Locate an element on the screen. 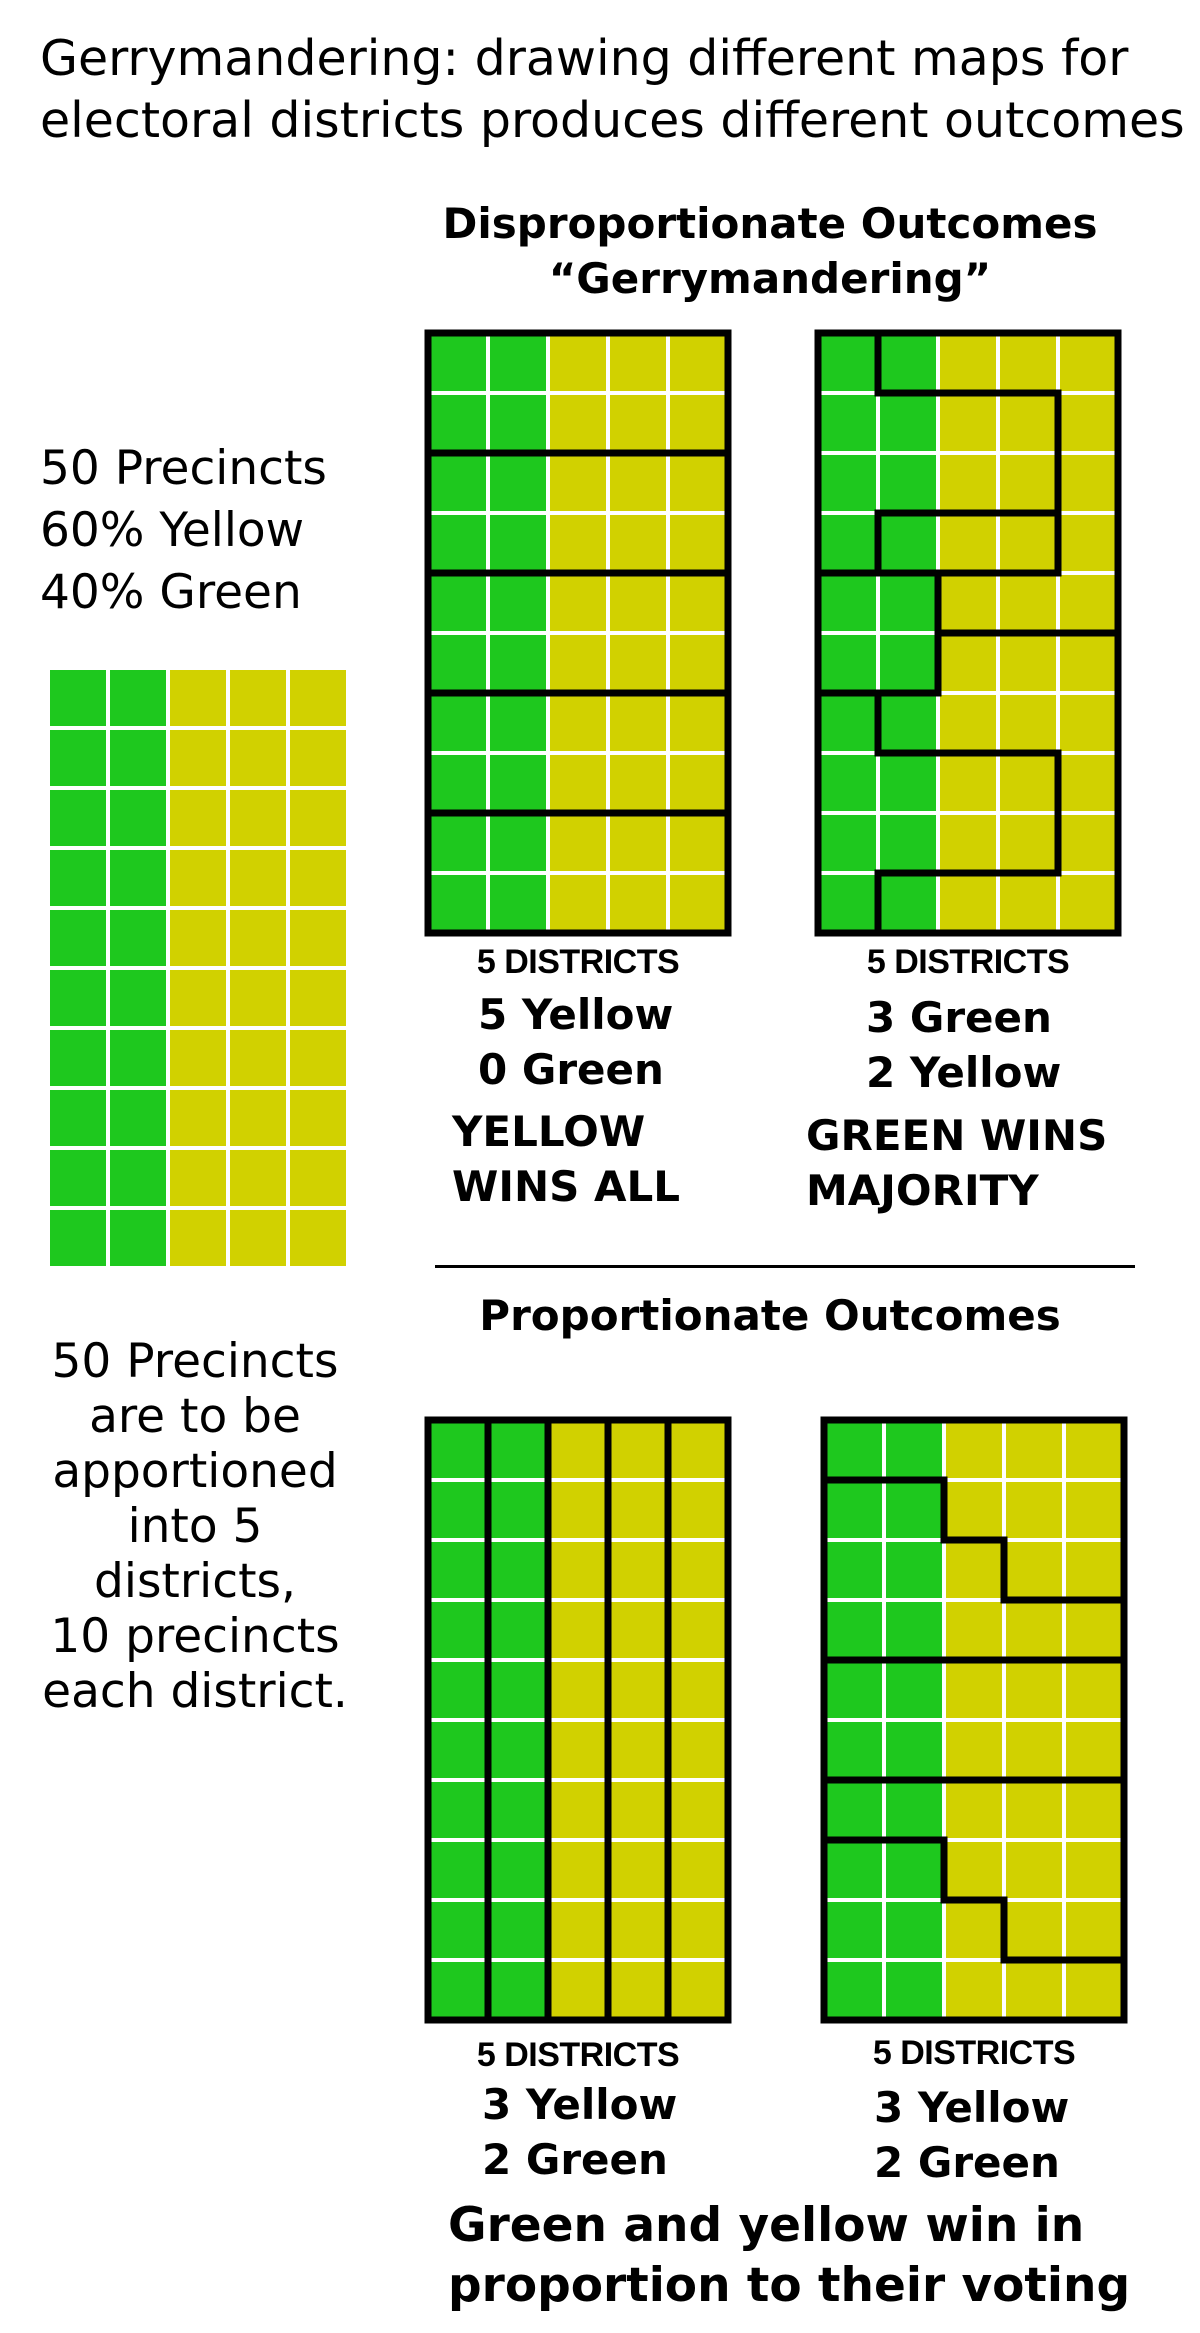 The image size is (1200, 2333). base-precinct-grid is located at coordinates (198, 968).